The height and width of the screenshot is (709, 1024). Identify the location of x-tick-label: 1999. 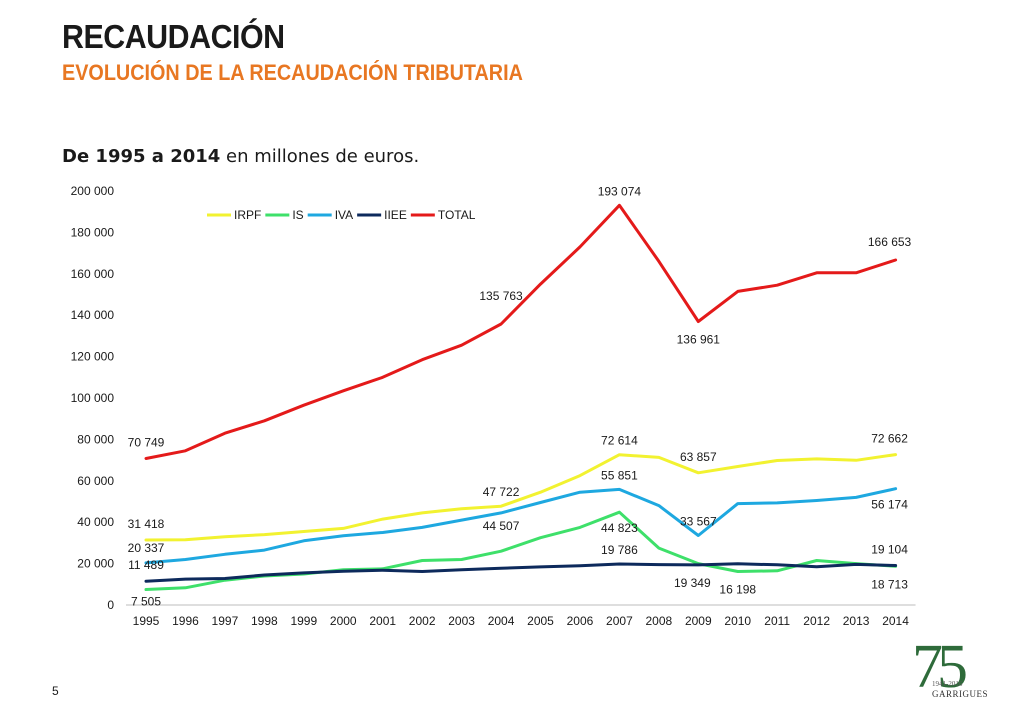
(303, 621).